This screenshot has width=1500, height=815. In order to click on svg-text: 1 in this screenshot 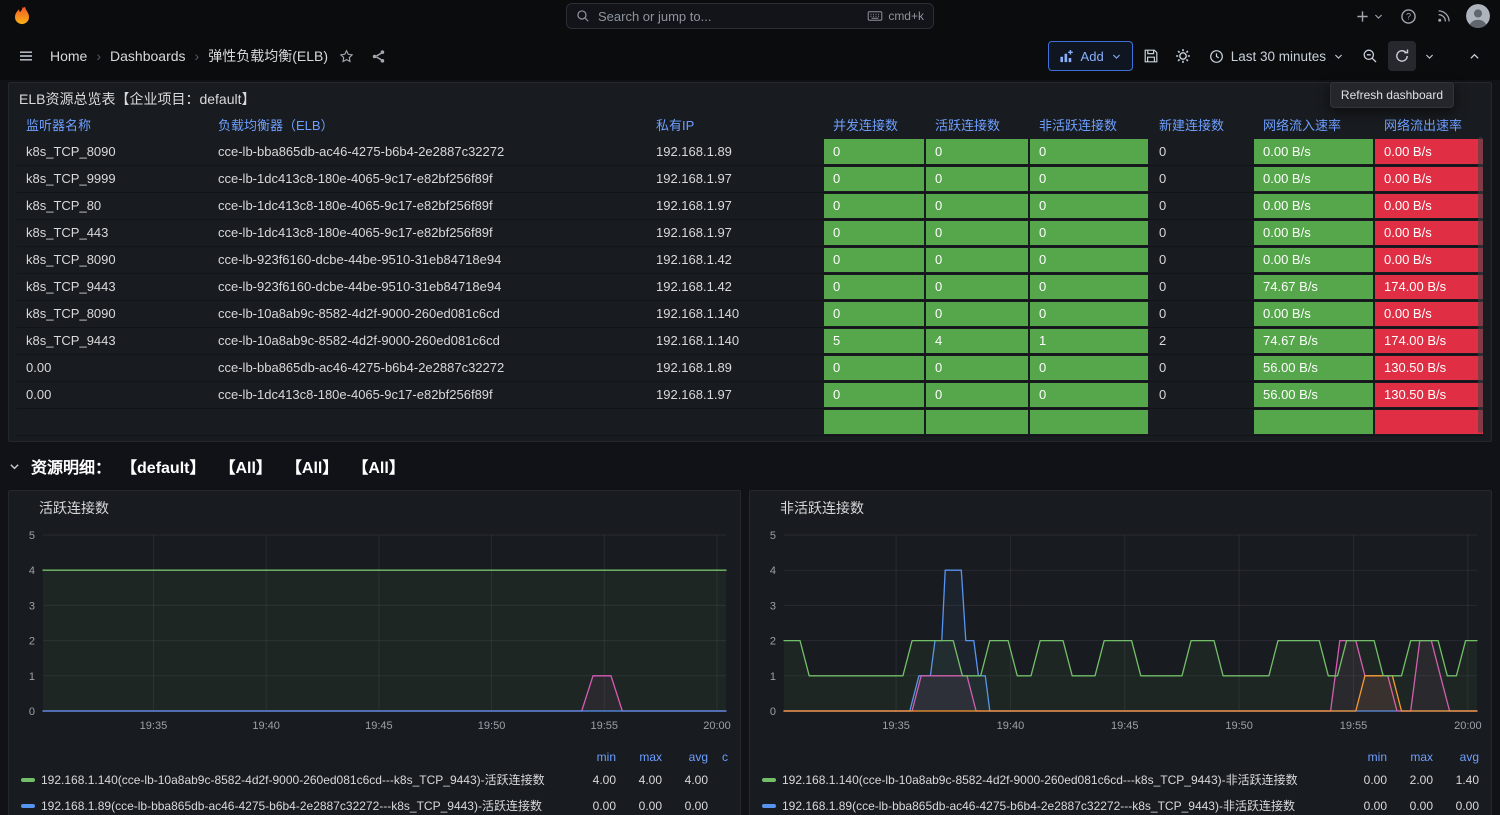, I will do `click(773, 677)`.